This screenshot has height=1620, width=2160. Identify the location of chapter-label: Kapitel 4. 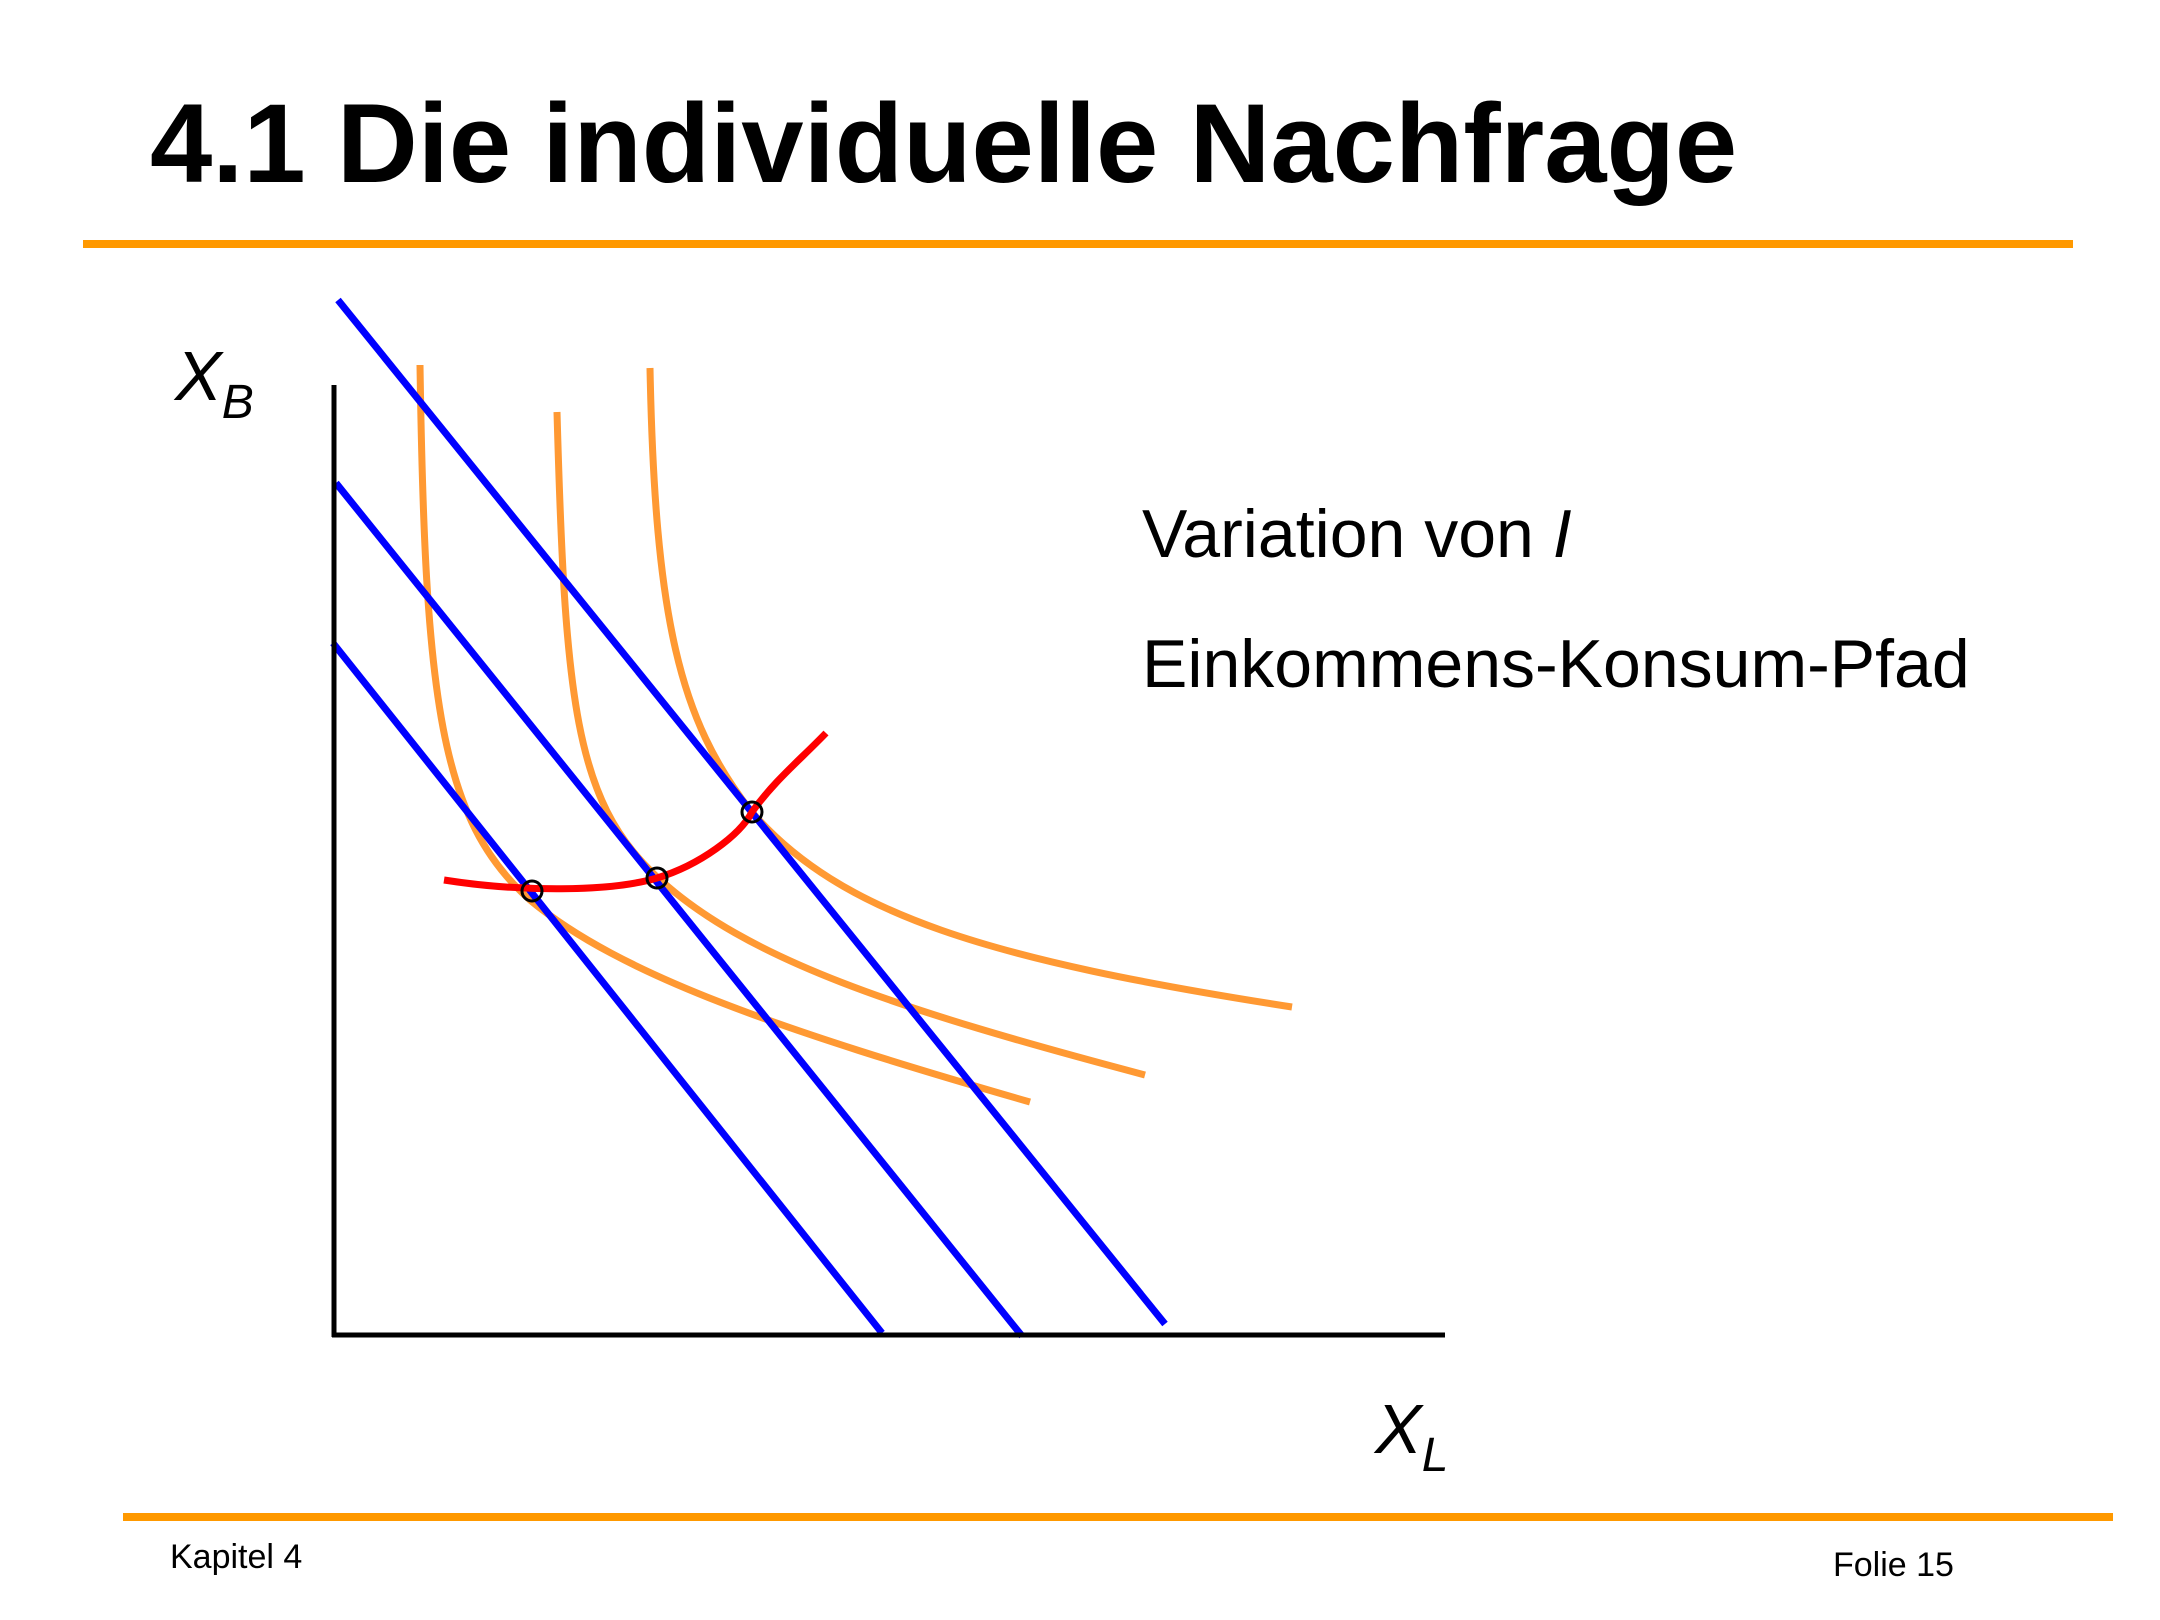
(236, 1557).